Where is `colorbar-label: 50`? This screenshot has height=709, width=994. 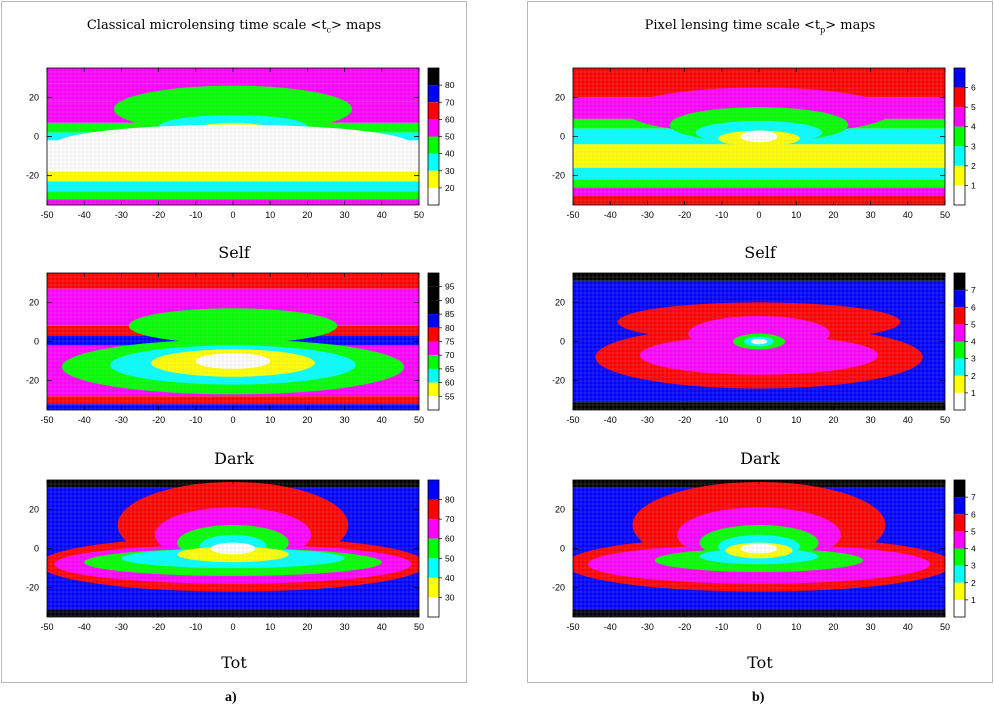 colorbar-label: 50 is located at coordinates (450, 558).